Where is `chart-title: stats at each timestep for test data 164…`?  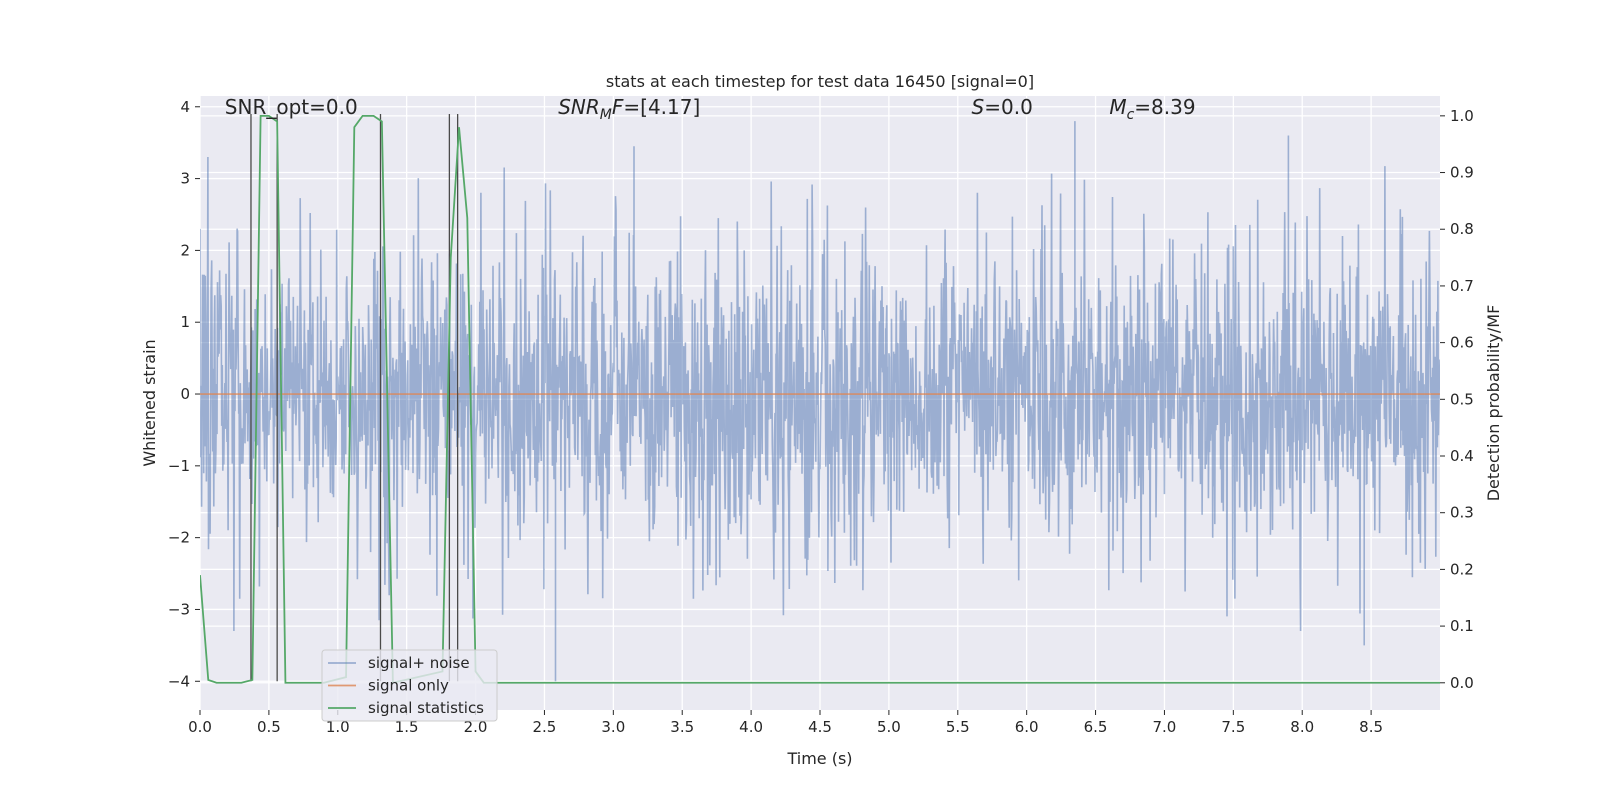 chart-title: stats at each timestep for test data 164… is located at coordinates (820, 81).